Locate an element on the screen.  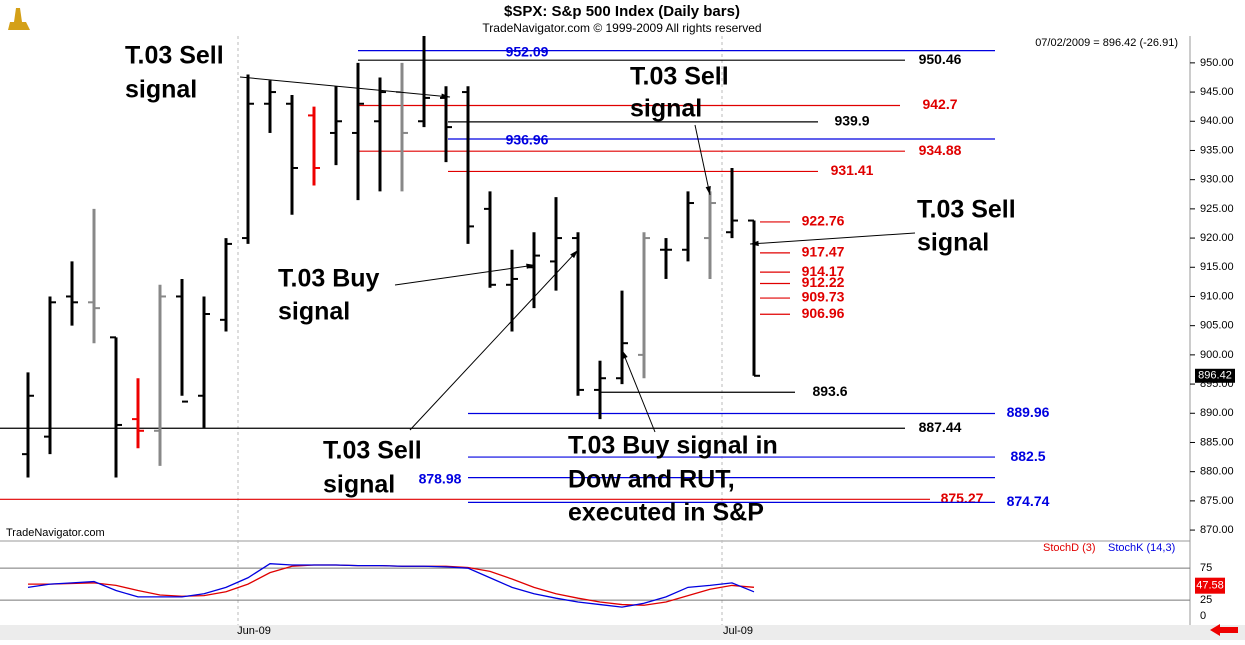
y-tick-label: 910.00 is located at coordinates (1217, 296).